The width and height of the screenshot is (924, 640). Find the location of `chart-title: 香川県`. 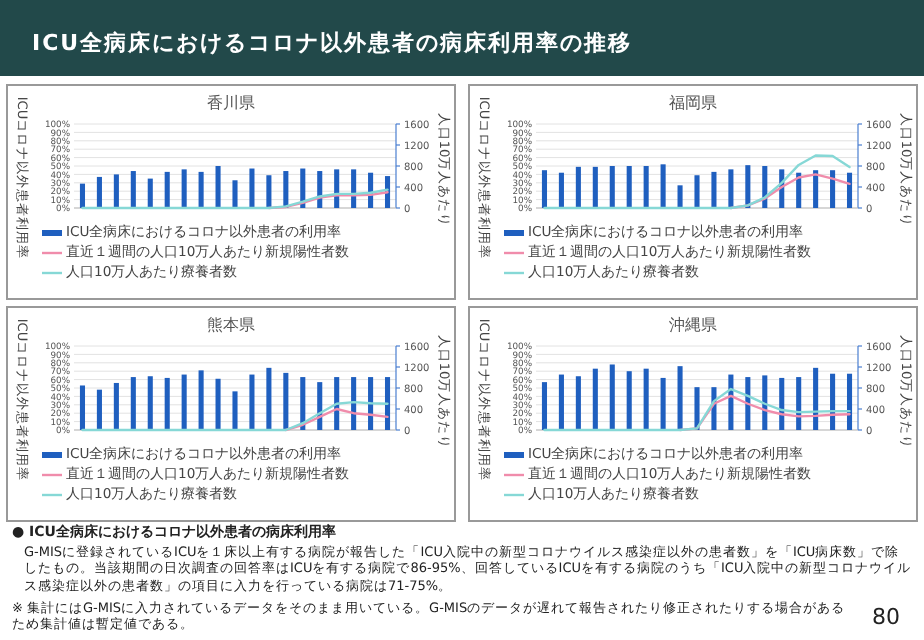

chart-title: 香川県 is located at coordinates (231, 103).